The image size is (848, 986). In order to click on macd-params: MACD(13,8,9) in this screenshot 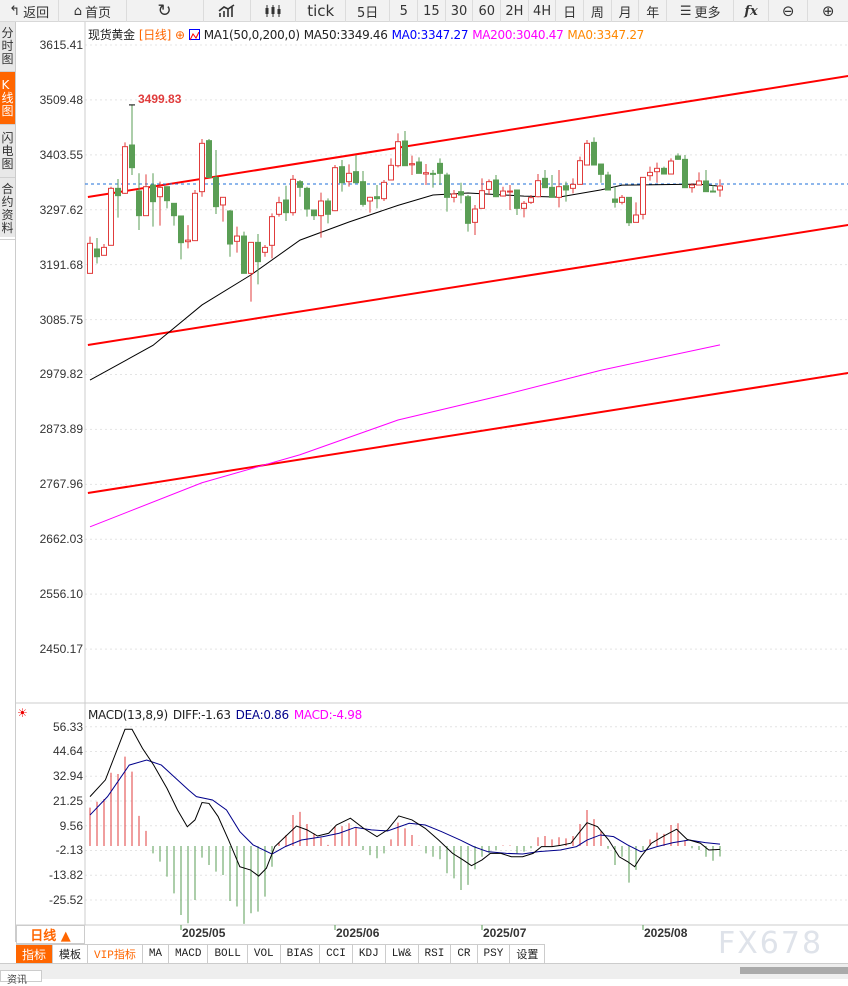, I will do `click(128, 715)`.